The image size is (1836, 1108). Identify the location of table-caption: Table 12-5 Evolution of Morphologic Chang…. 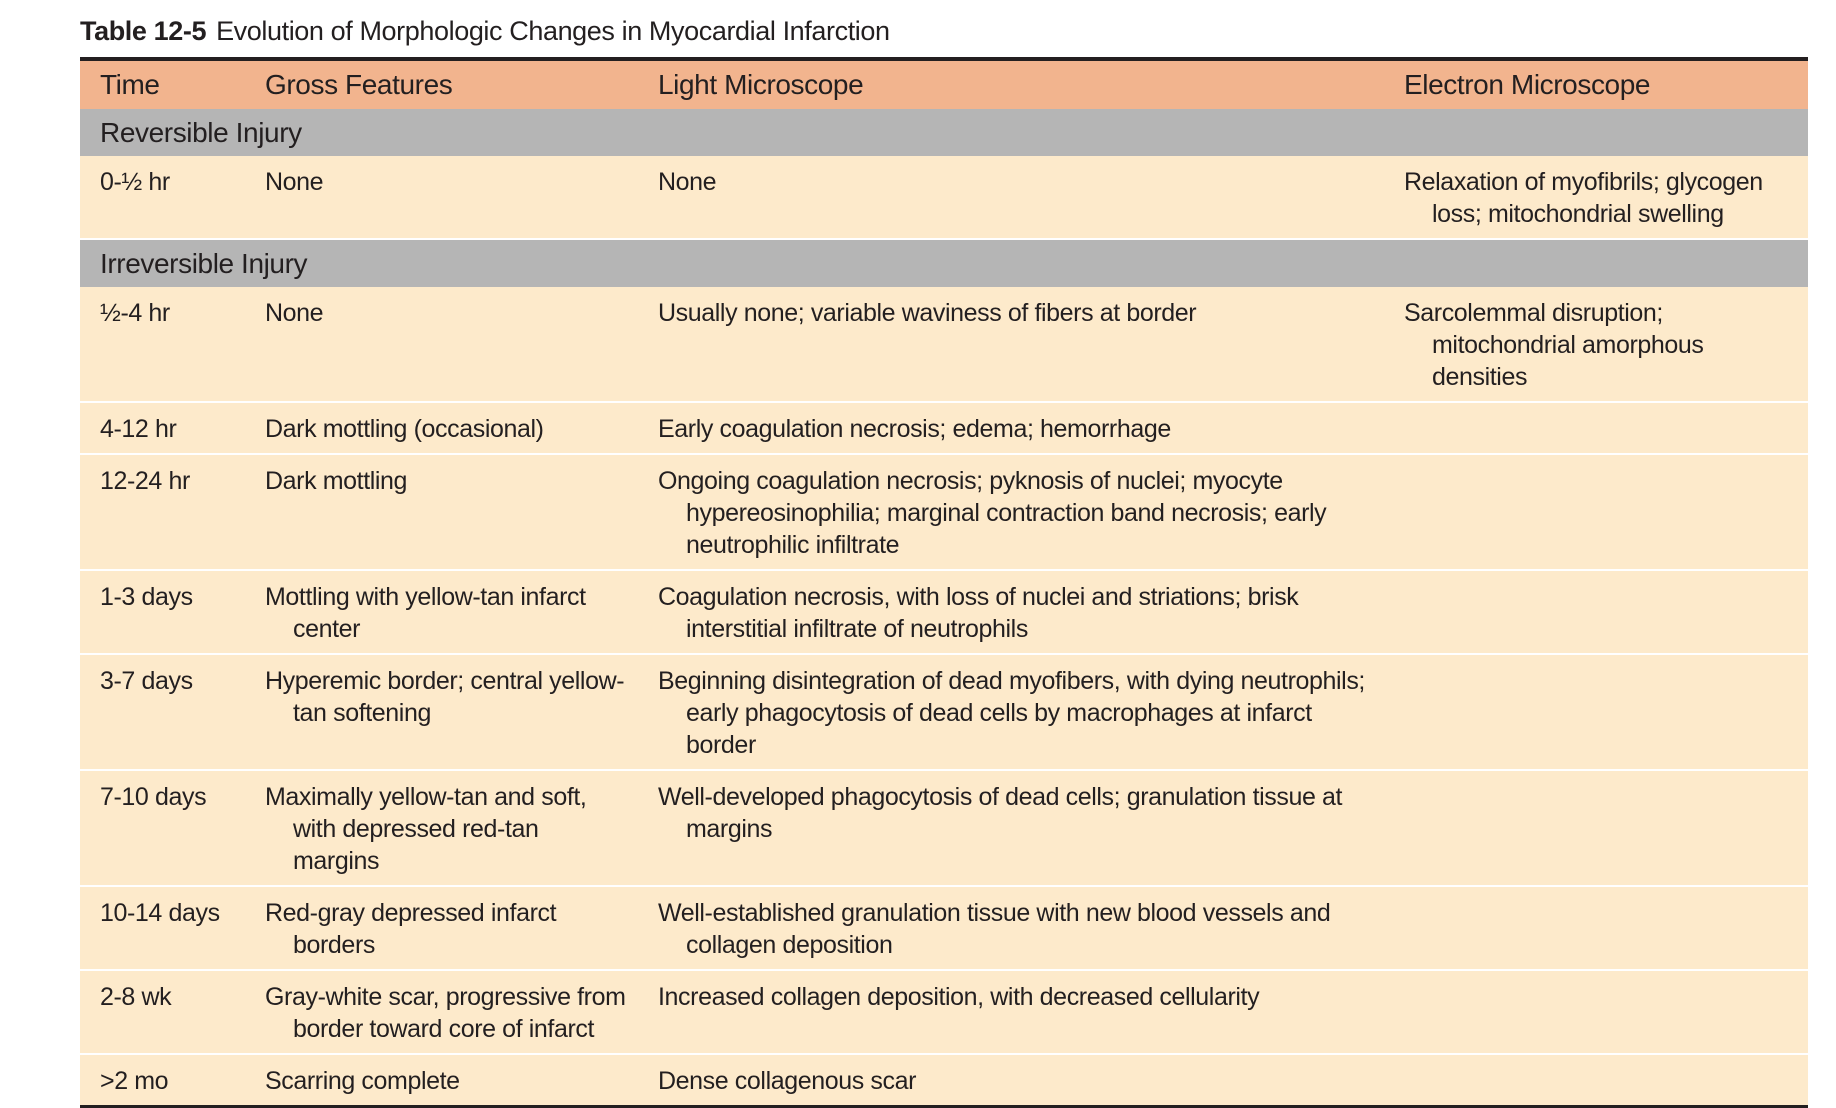
(944, 31).